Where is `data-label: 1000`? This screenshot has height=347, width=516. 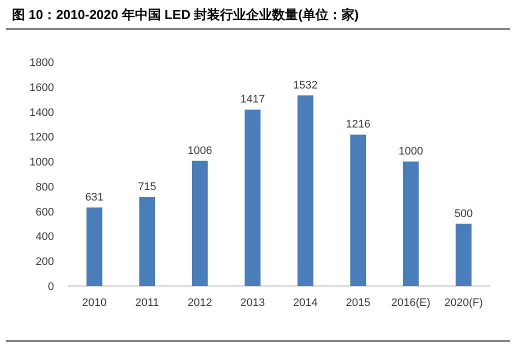 data-label: 1000 is located at coordinates (411, 152).